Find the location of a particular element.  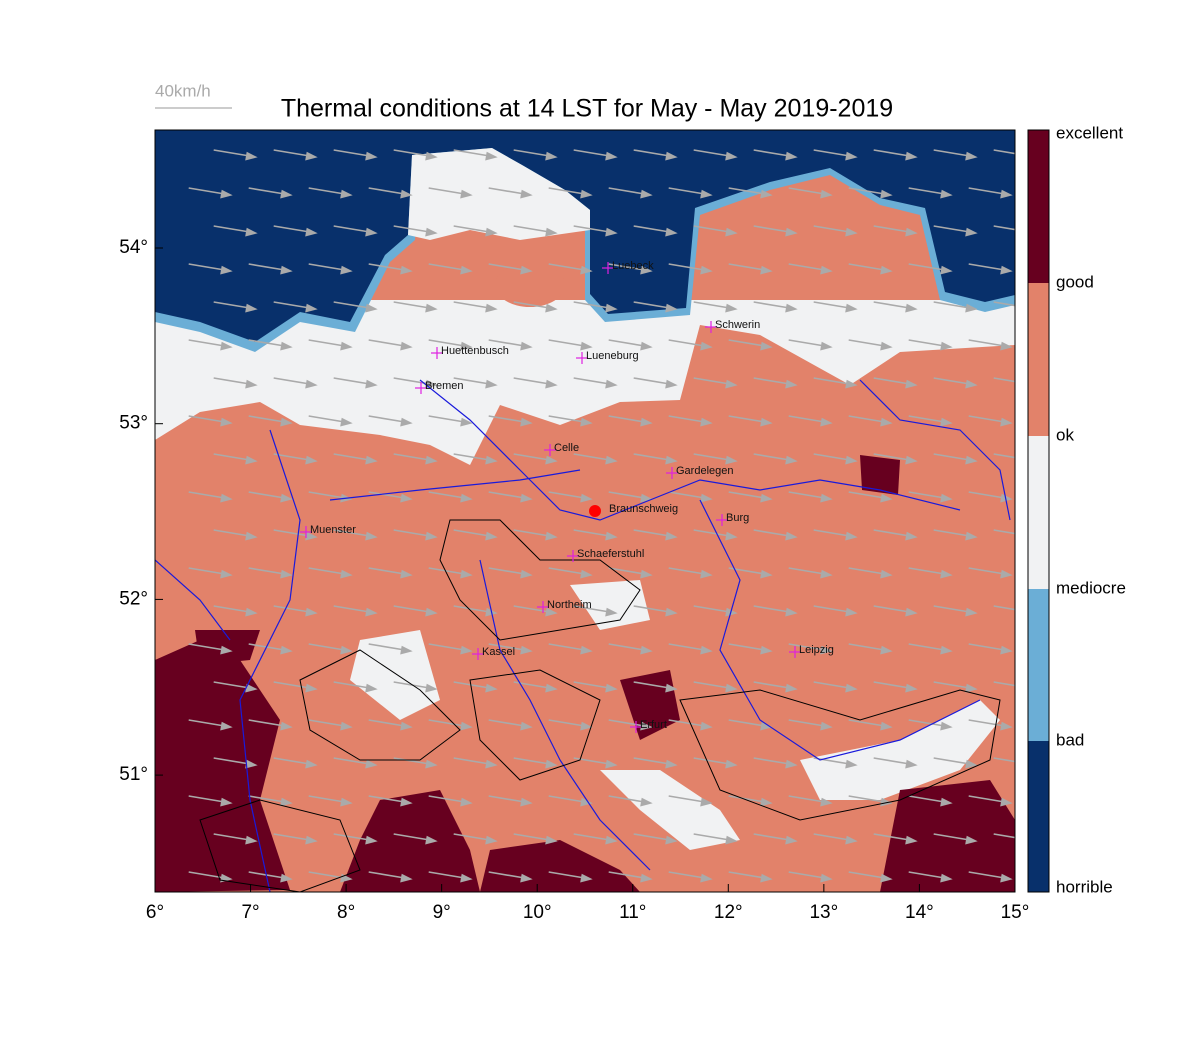

colorbar-label: good is located at coordinates (1075, 281).